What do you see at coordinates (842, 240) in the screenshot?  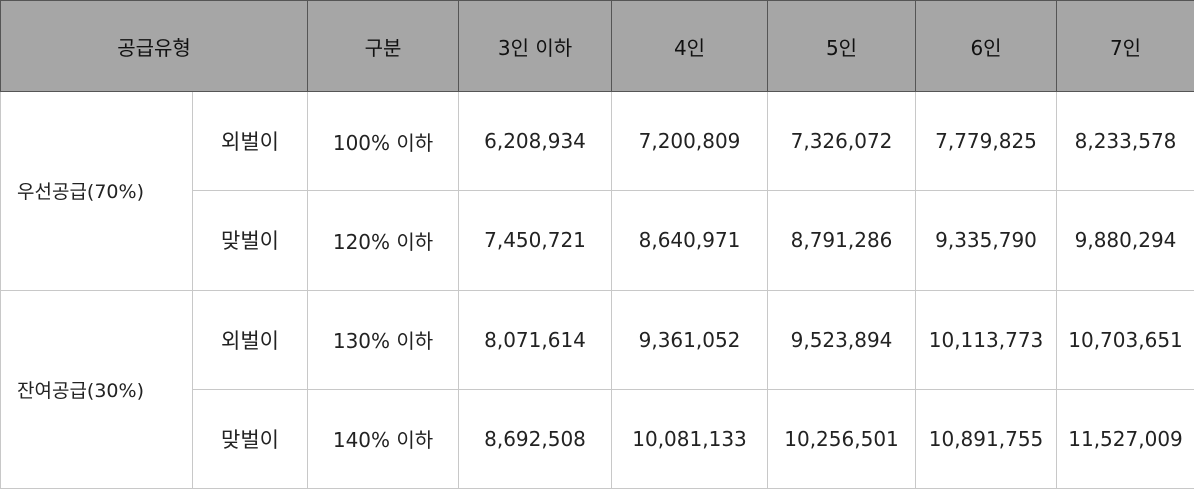 I see `income-value-cell: 8,791,286` at bounding box center [842, 240].